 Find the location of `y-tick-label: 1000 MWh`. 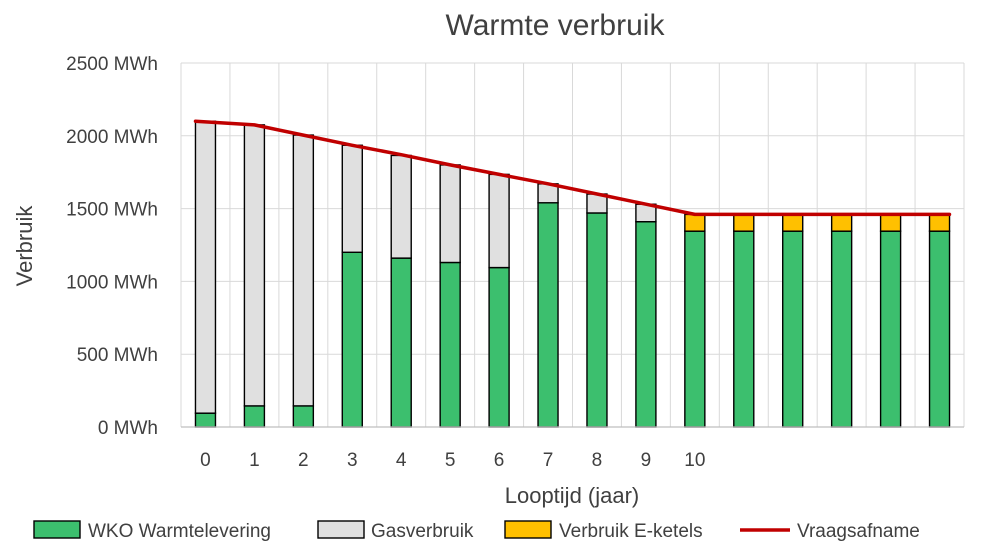

y-tick-label: 1000 MWh is located at coordinates (112, 282).